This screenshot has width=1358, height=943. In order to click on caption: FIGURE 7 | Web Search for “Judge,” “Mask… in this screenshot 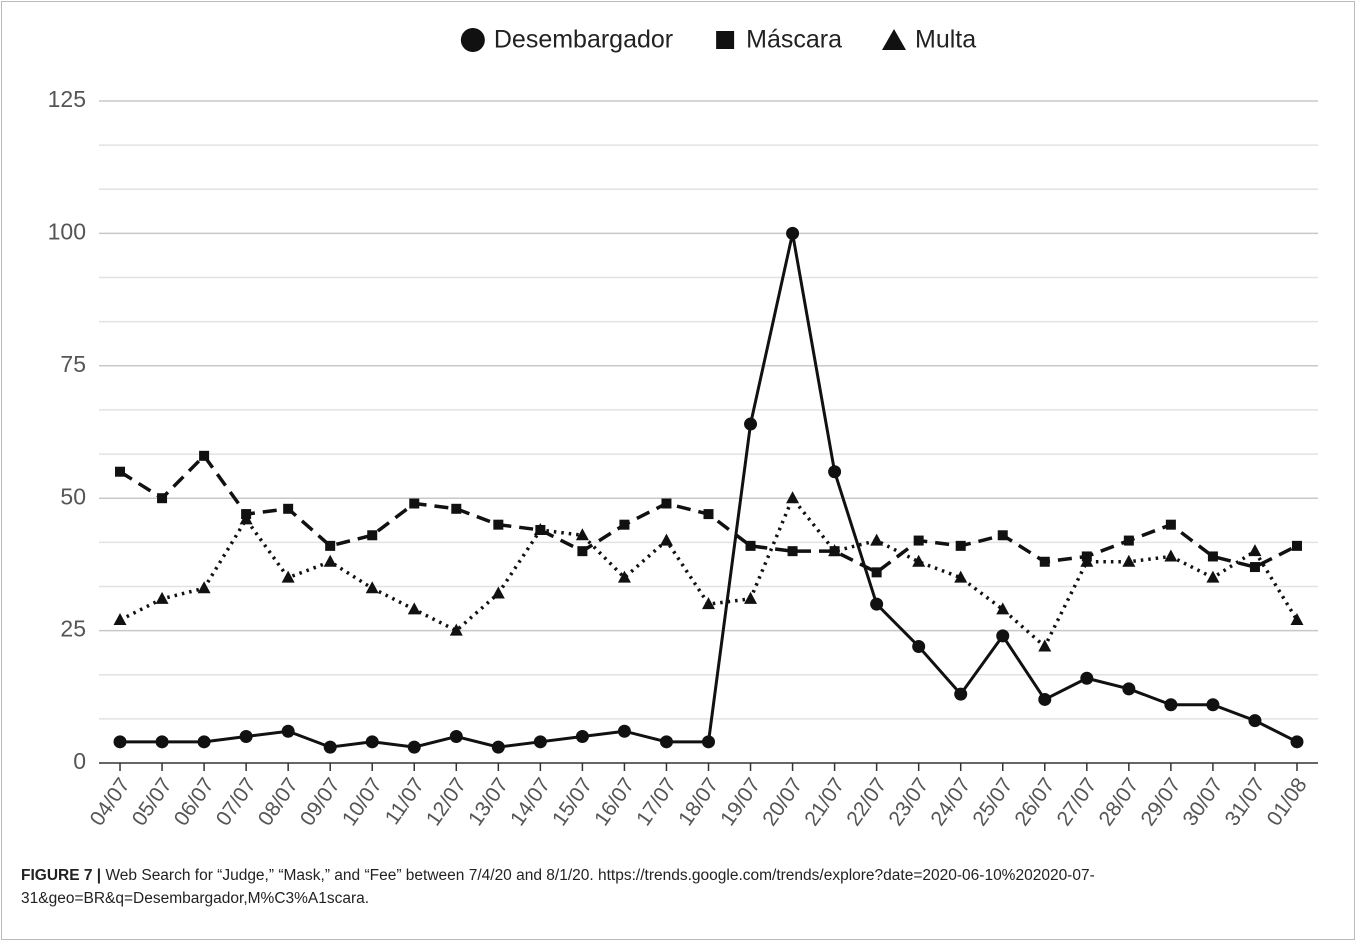, I will do `click(682, 887)`.